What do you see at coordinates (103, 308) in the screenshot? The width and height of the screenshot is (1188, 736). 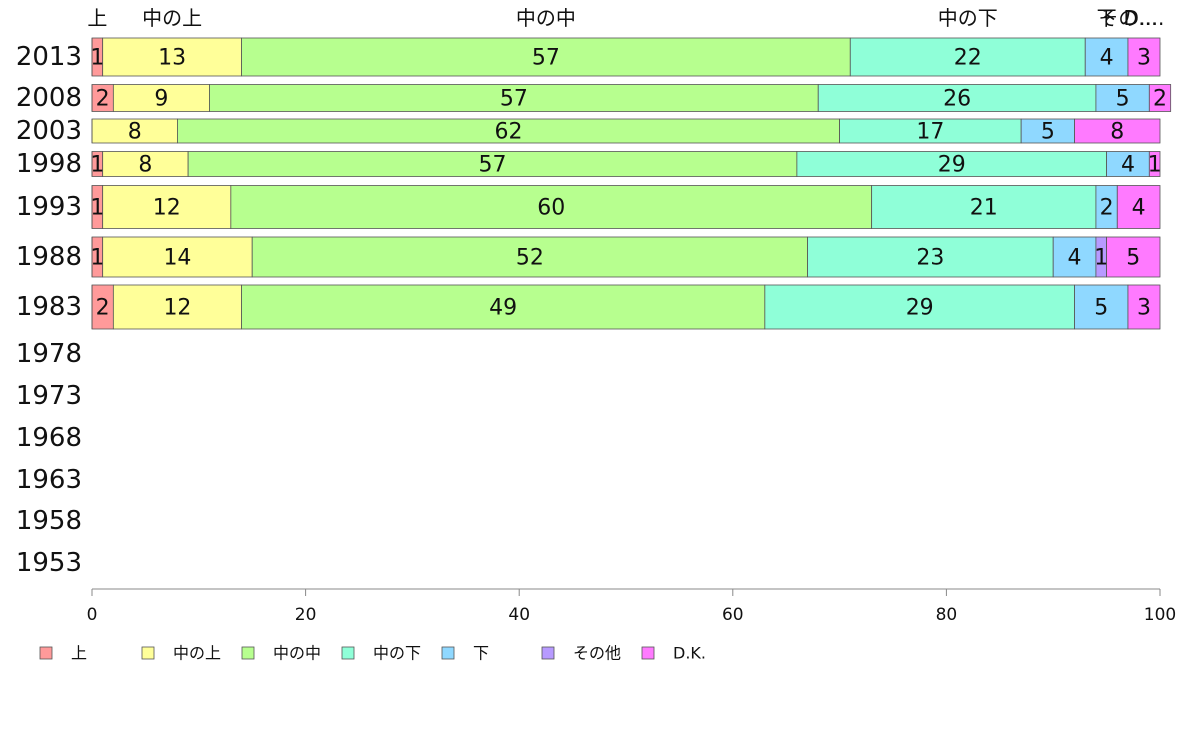 I see `data-label-1983-0: 2` at bounding box center [103, 308].